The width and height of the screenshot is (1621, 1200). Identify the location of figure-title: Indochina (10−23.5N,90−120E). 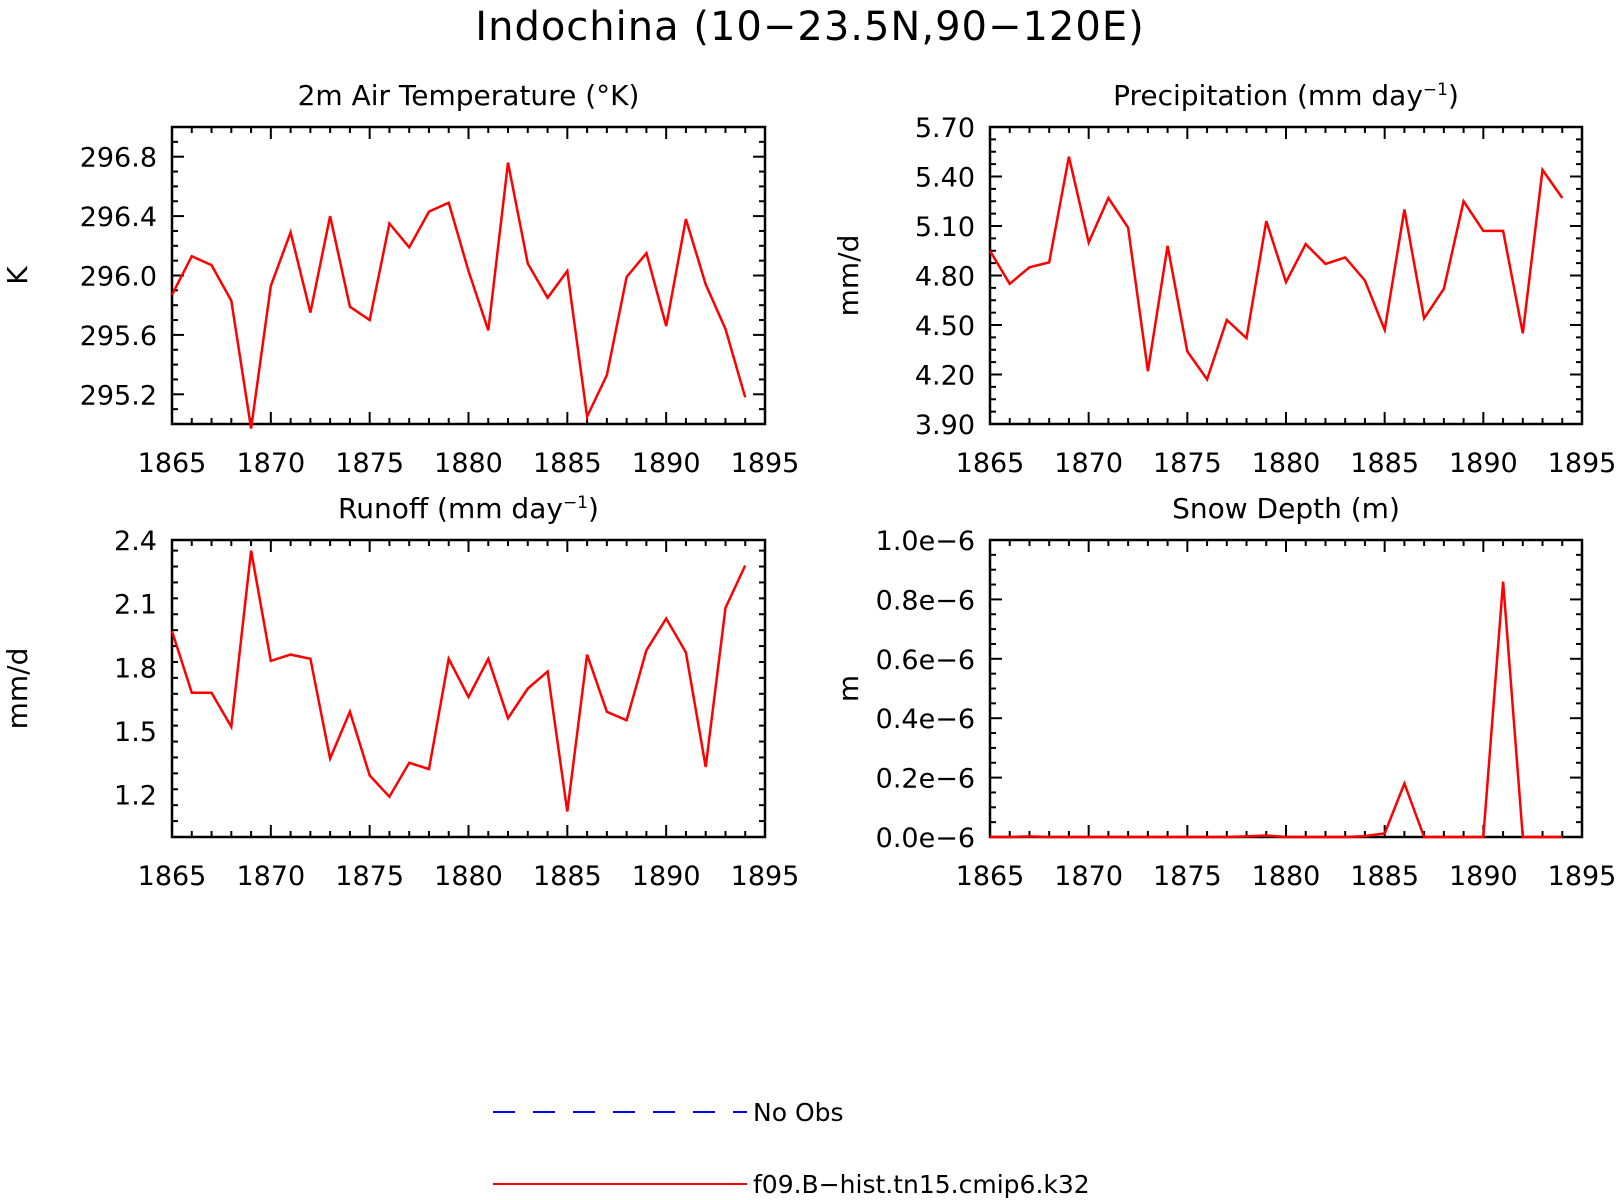
(809, 27).